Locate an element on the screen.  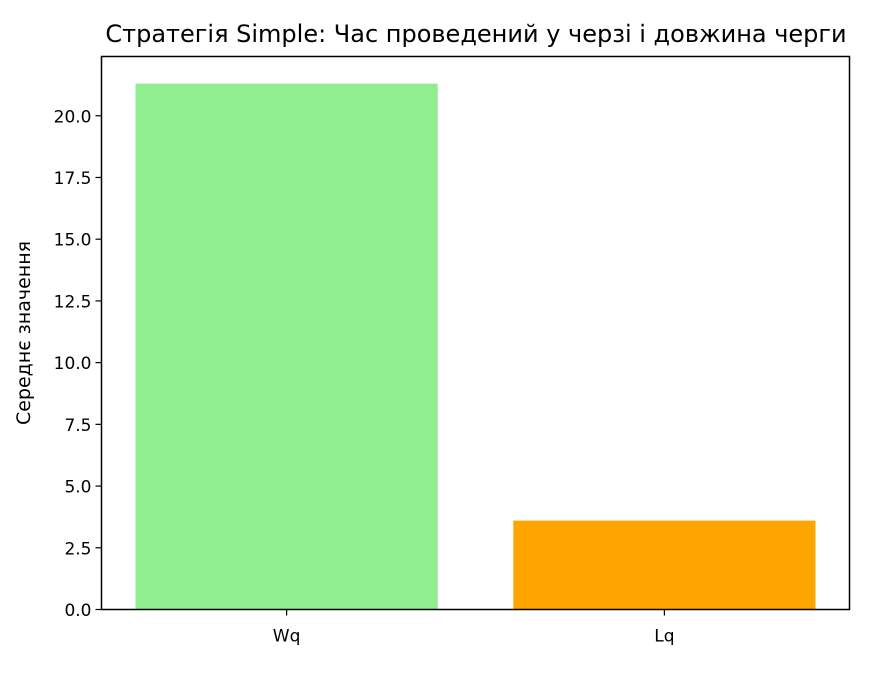
bar-lq is located at coordinates (664, 565).